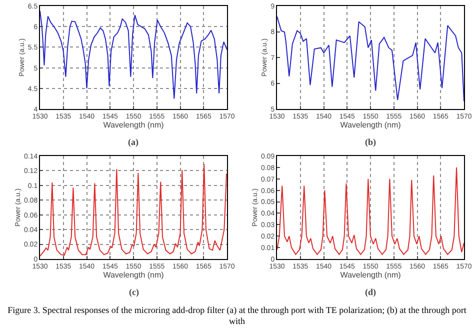 This screenshot has width=474, height=332. I want to click on text: (b), so click(370, 142).